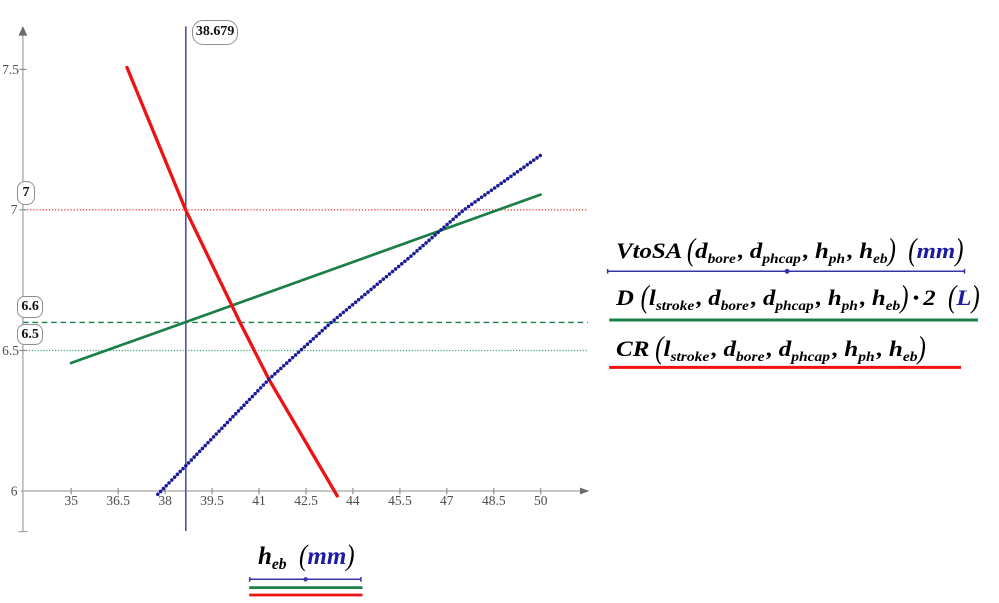 This screenshot has height=603, width=999. Describe the element at coordinates (447, 500) in the screenshot. I see `svg-text: 47` at that location.